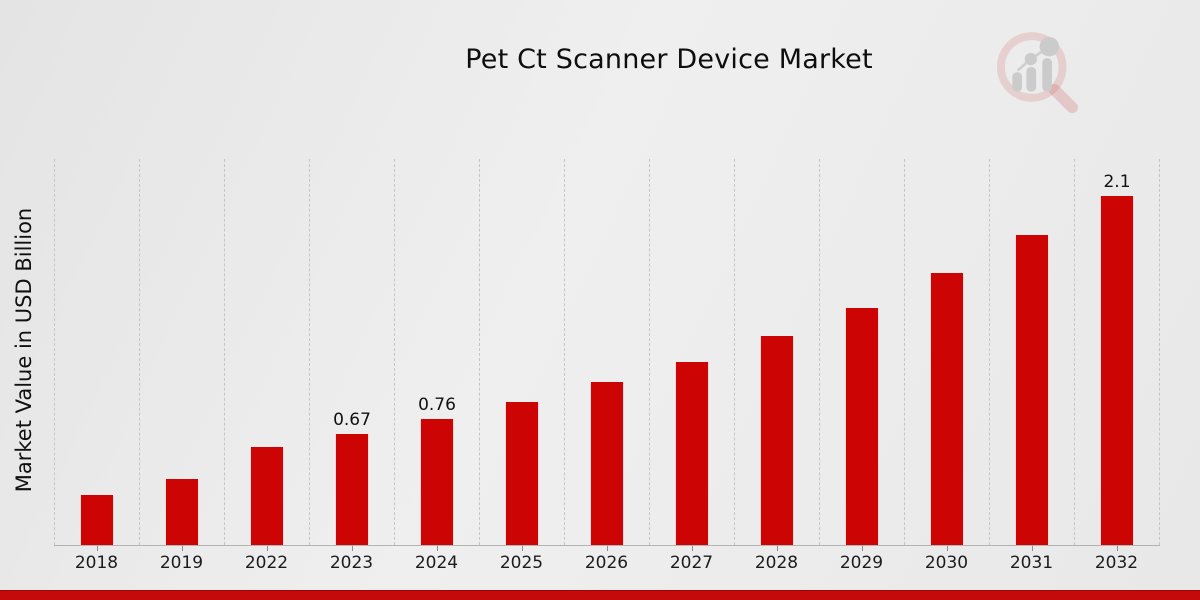 The height and width of the screenshot is (600, 1200). I want to click on x-tick-label: 2029, so click(861, 563).